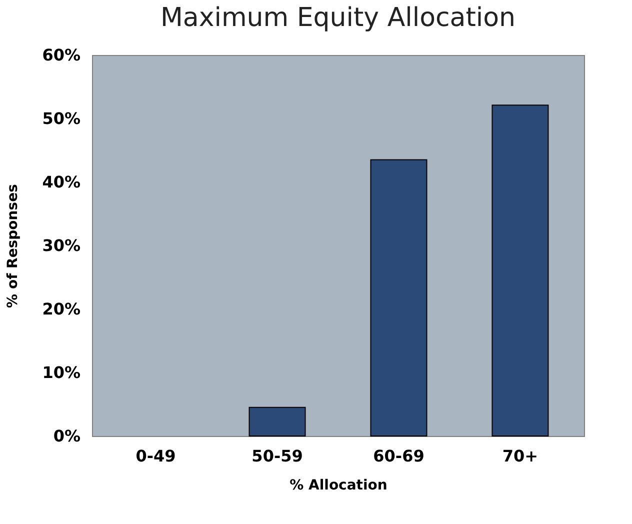 The width and height of the screenshot is (632, 524). I want to click on x-tick-label: 50-59, so click(277, 456).